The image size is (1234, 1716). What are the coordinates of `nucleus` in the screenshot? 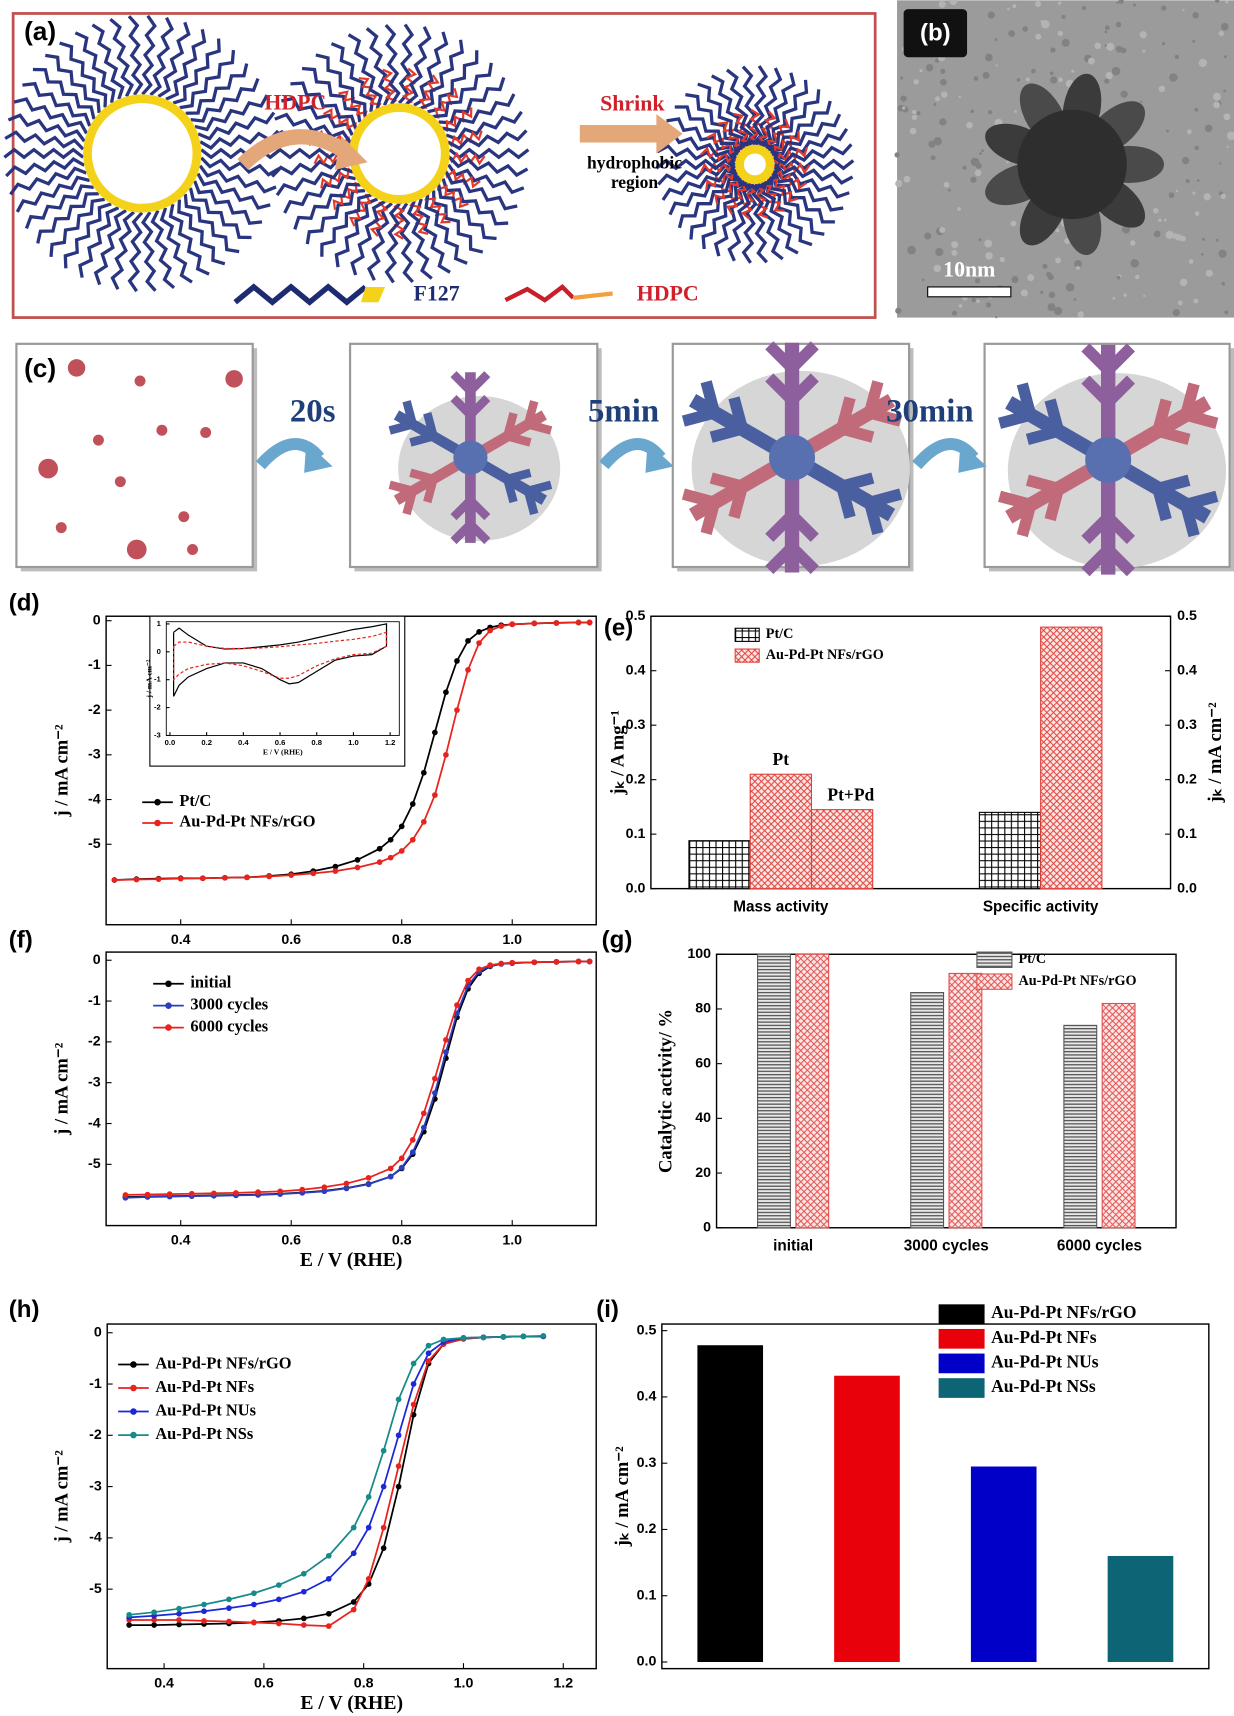 It's located at (98, 440).